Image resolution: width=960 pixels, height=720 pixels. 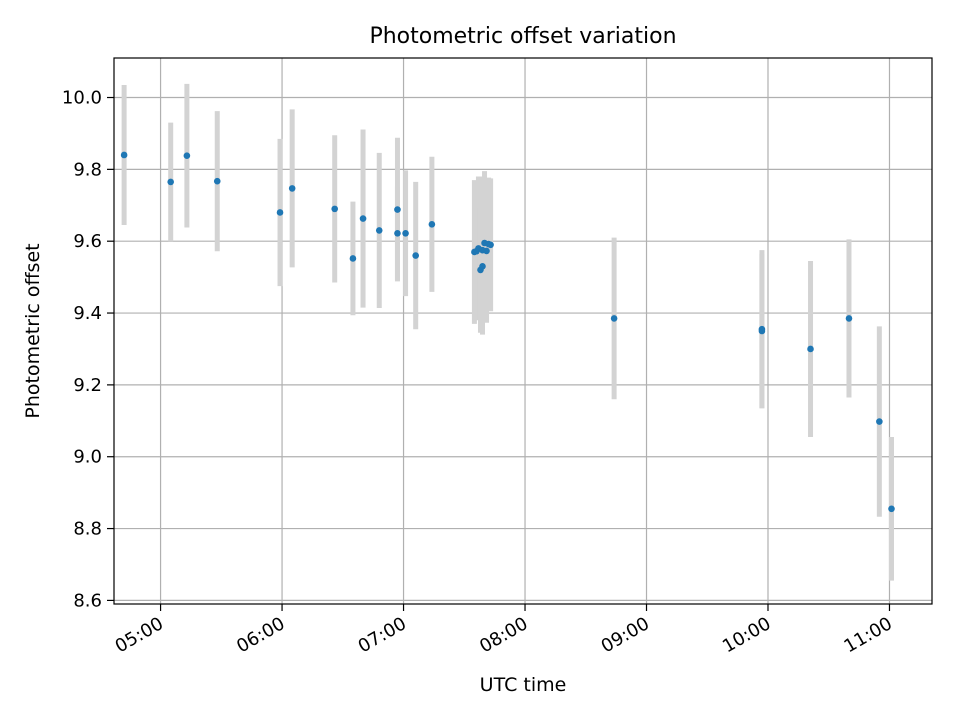 What do you see at coordinates (87, 313) in the screenshot?
I see `y-tick-label: 9.4` at bounding box center [87, 313].